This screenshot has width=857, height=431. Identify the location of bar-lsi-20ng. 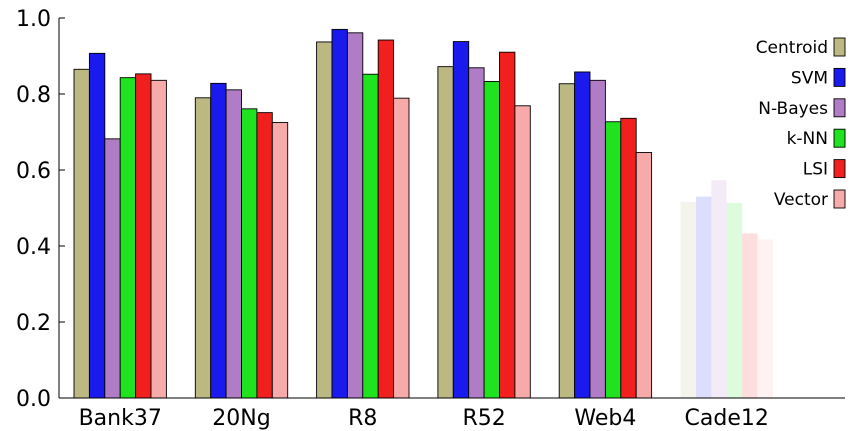
(264, 255).